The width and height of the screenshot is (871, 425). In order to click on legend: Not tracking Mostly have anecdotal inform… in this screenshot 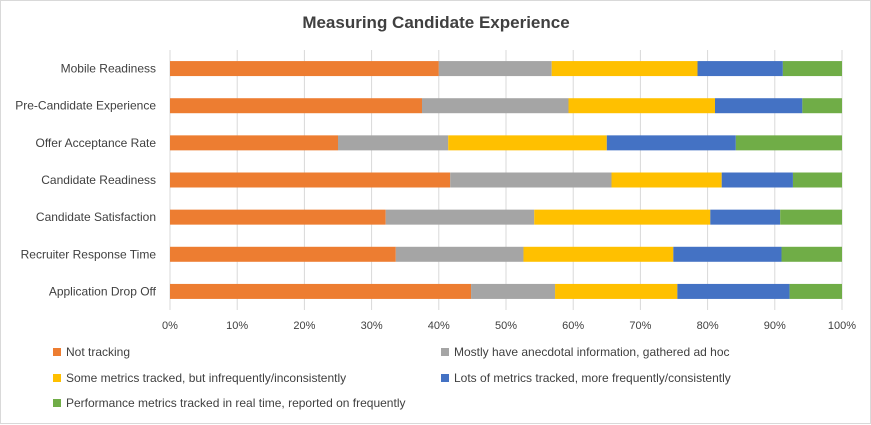, I will do `click(392, 377)`.